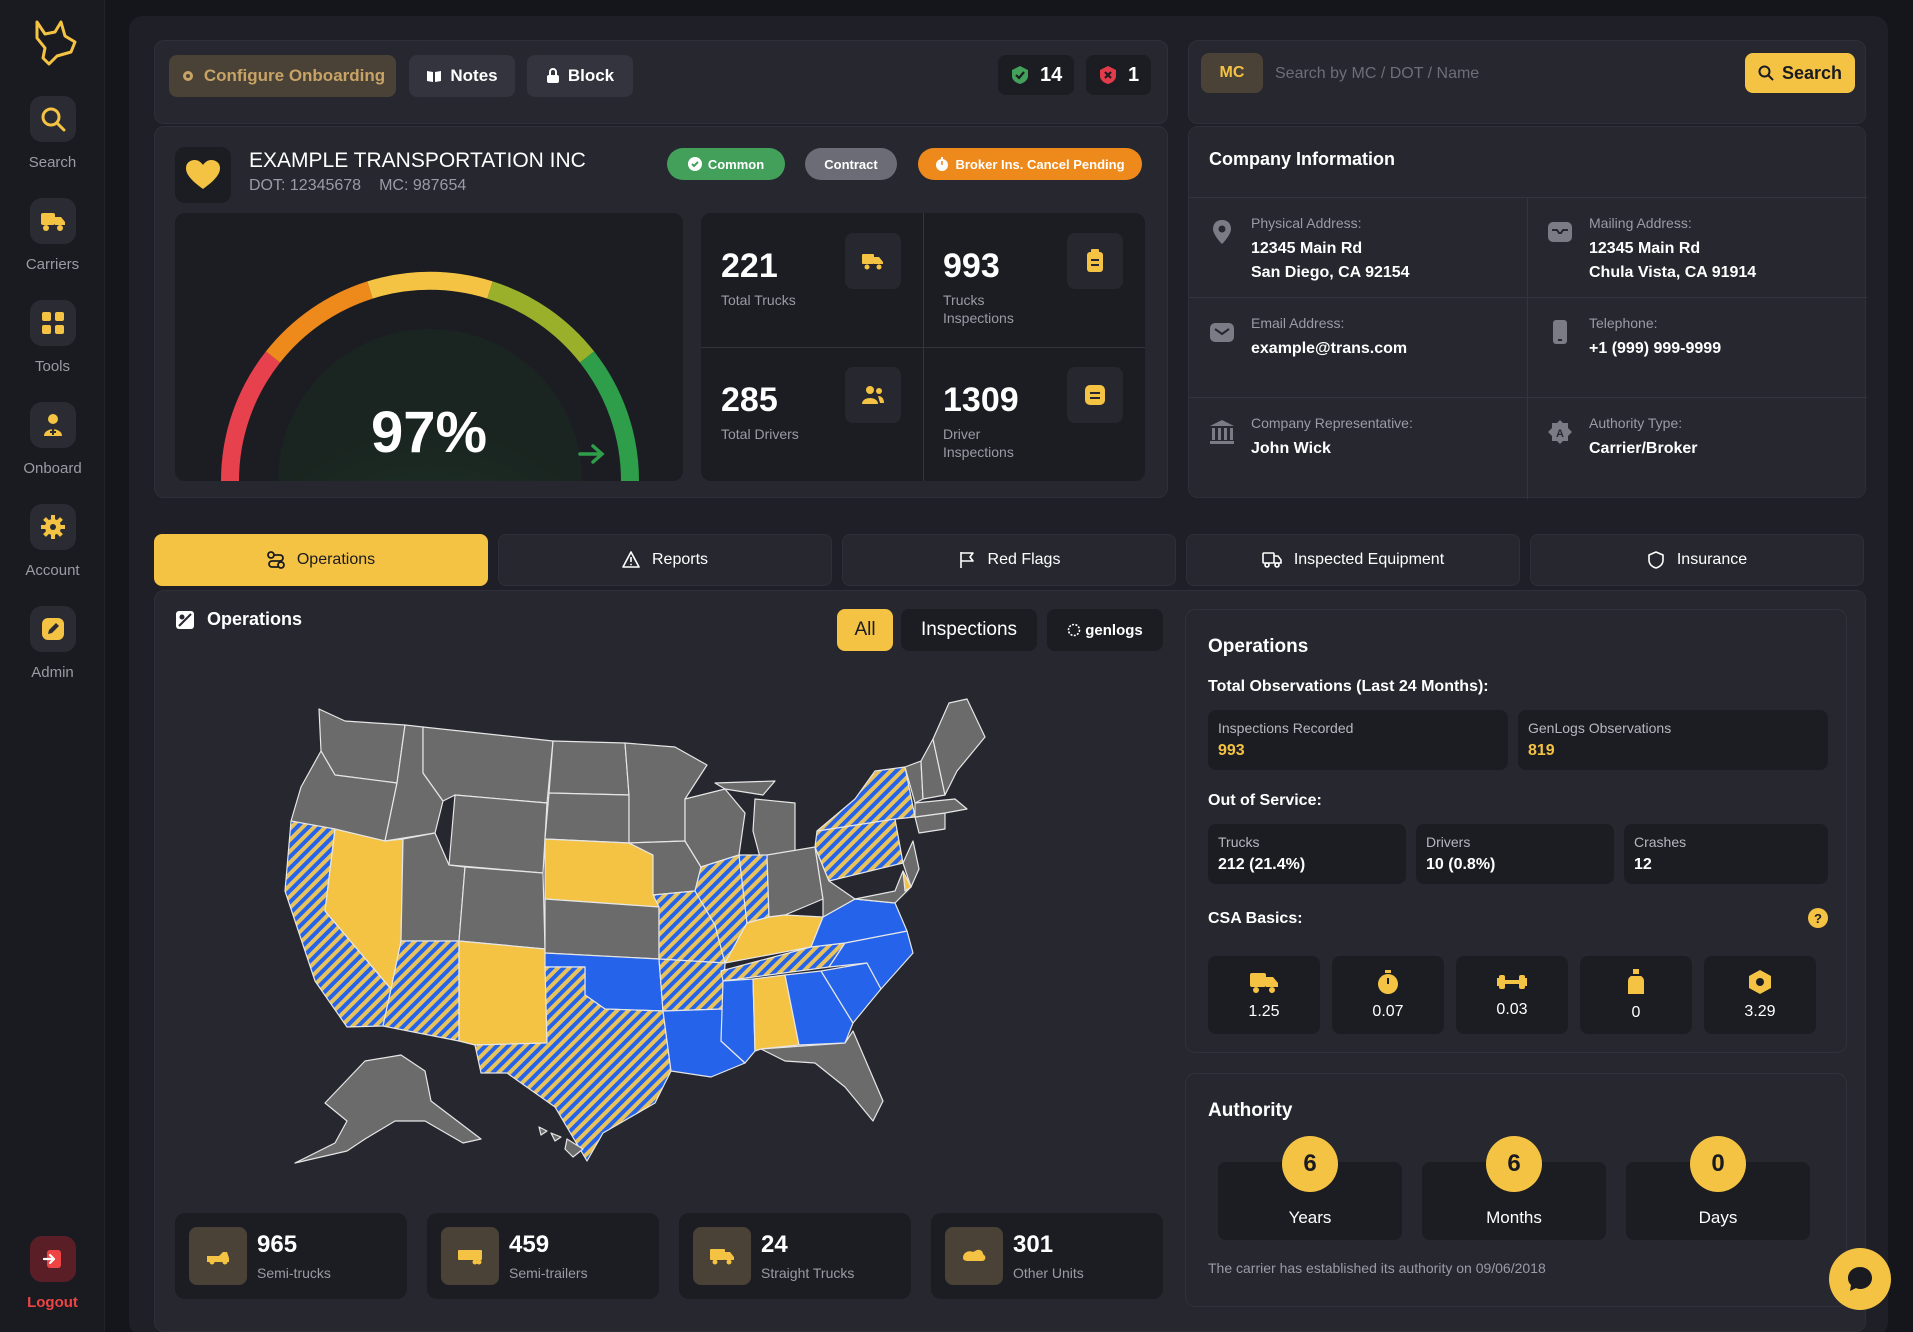 This screenshot has width=1913, height=1332. What do you see at coordinates (488, 765) in the screenshot?
I see `state-MT` at bounding box center [488, 765].